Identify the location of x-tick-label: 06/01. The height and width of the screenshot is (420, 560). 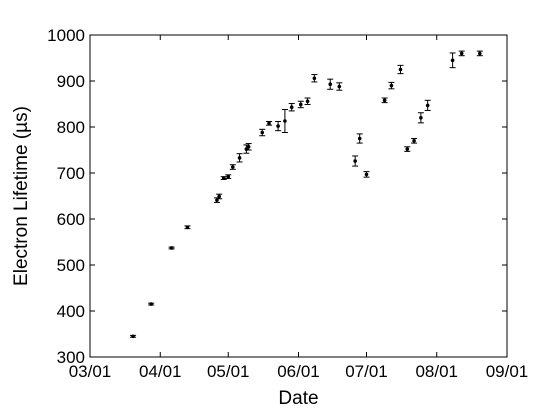
(298, 371).